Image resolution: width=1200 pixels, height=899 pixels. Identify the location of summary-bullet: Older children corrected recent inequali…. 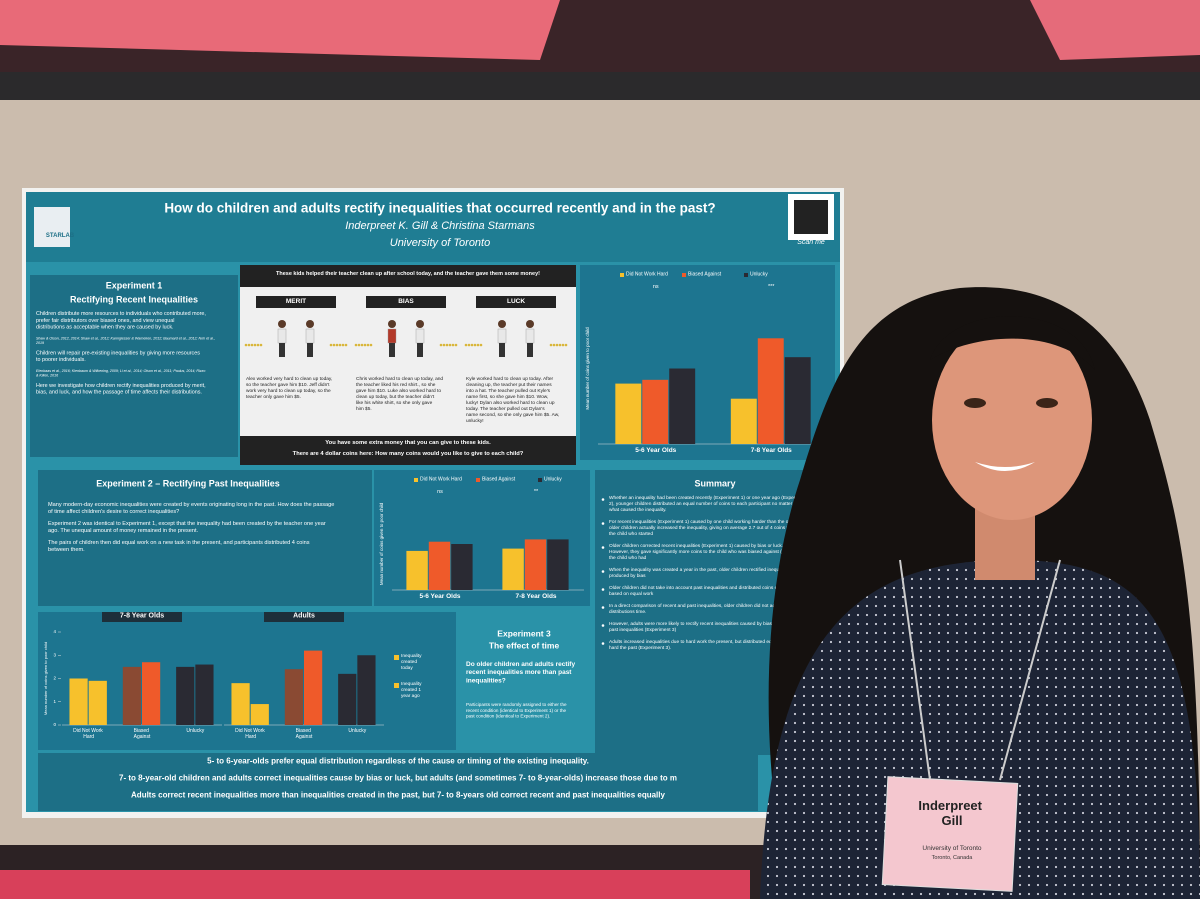
(705, 552).